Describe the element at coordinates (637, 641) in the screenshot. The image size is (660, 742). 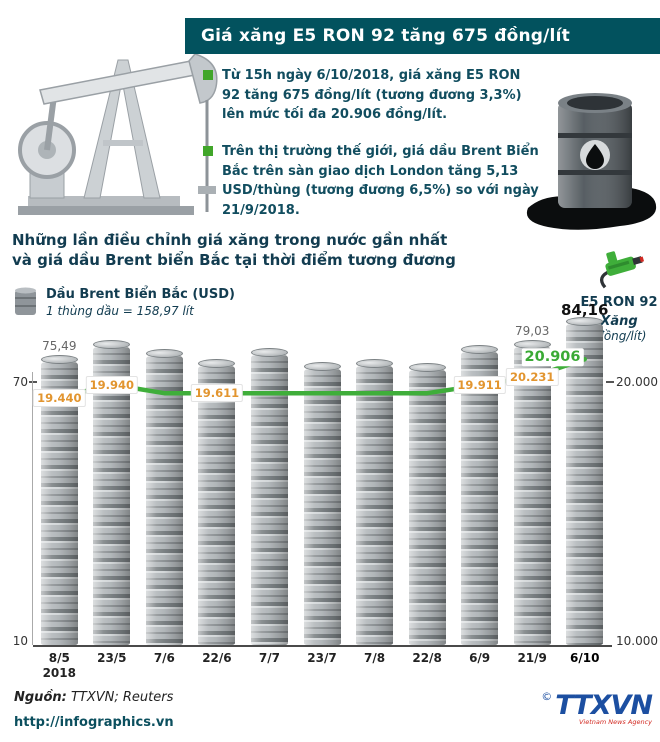
I see `right-axis-tick-bottom: 10.000` at that location.